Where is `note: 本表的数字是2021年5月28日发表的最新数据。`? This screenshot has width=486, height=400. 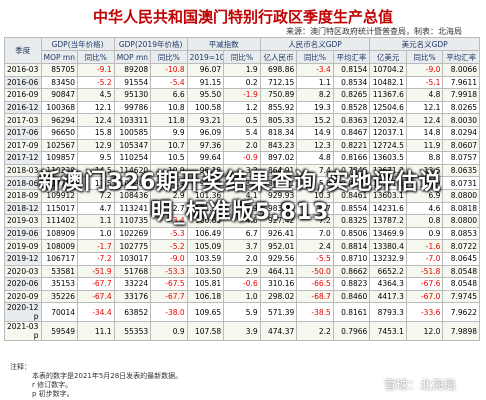
note: 本表的数字是2021年5月28日发表的最新数据。 is located at coordinates (107, 376).